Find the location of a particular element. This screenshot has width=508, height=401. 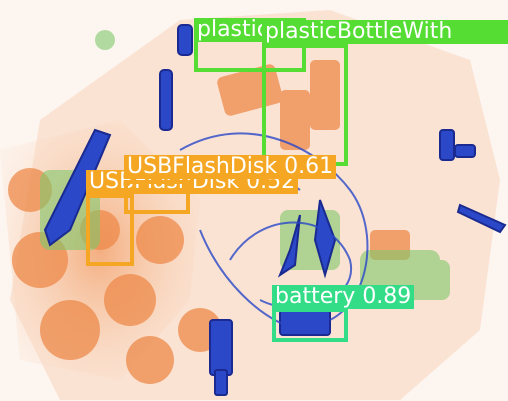

detection-label-usb-flash-disk-1: USBFlashDisk 0.61 is located at coordinates (230, 167).